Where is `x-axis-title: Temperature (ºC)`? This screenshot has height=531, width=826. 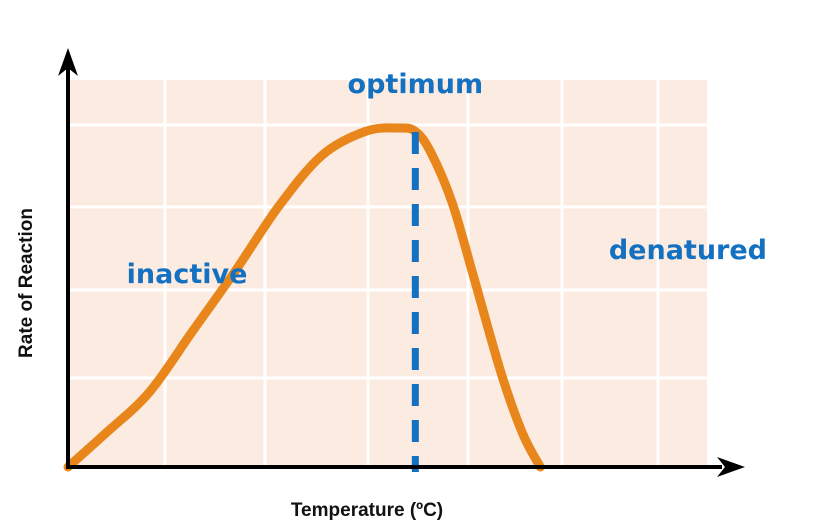
x-axis-title: Temperature (ºC) is located at coordinates (367, 510).